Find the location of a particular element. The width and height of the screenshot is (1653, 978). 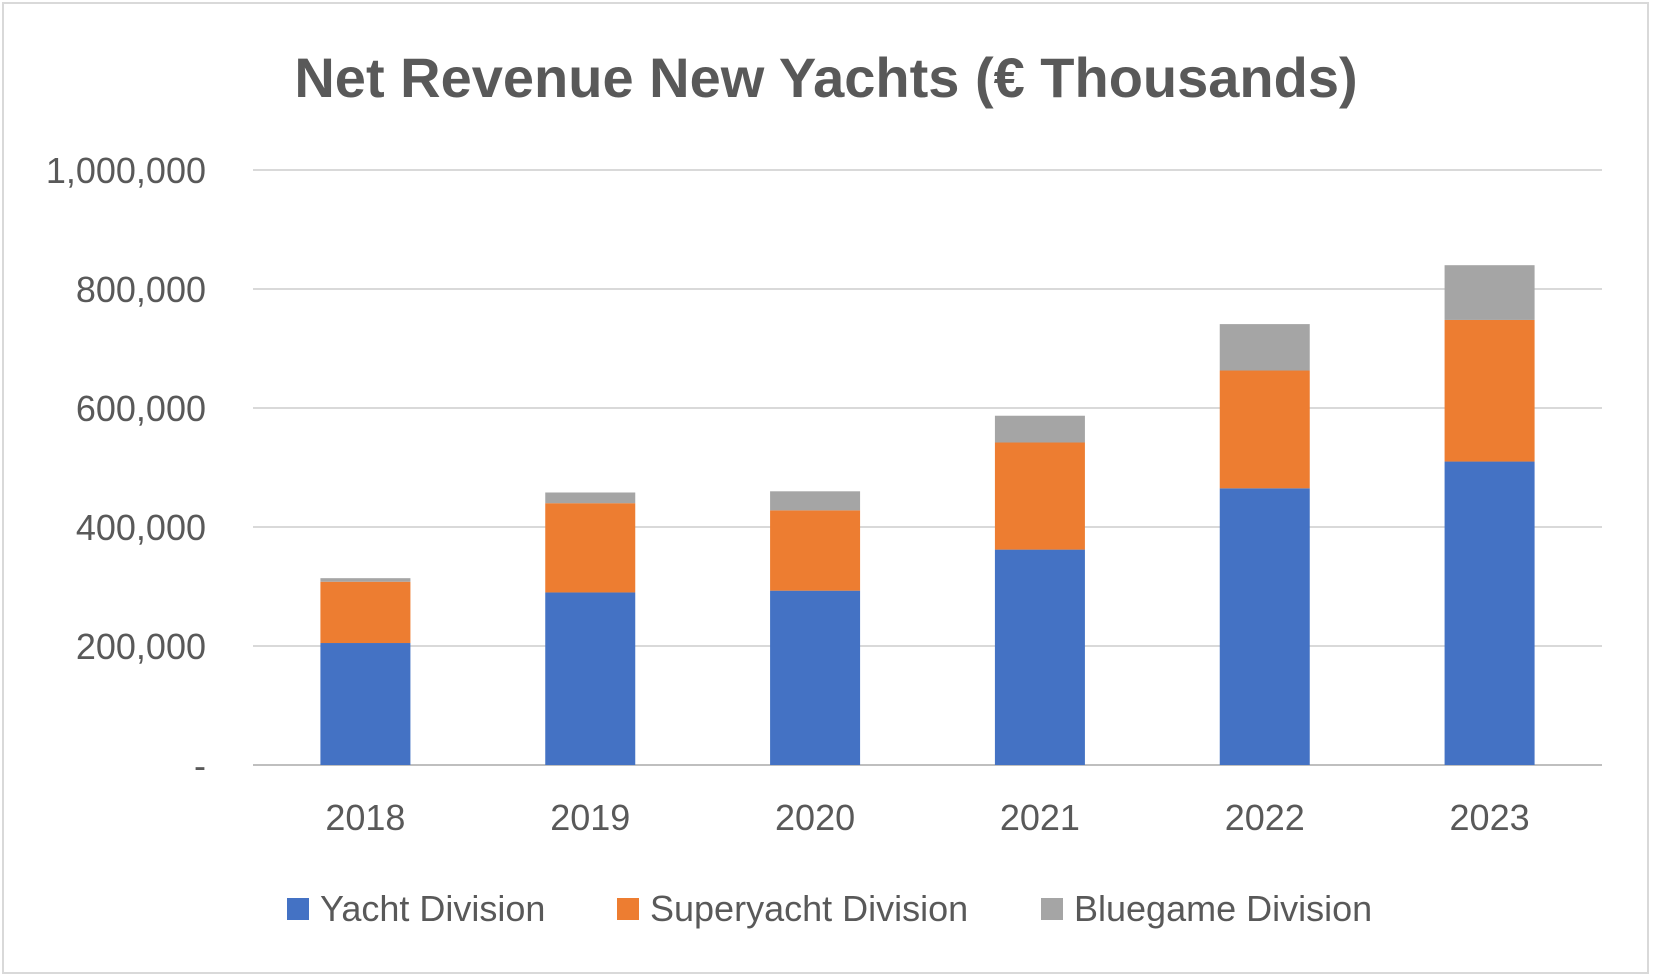

legend-swatch-yacht-division is located at coordinates (298, 909).